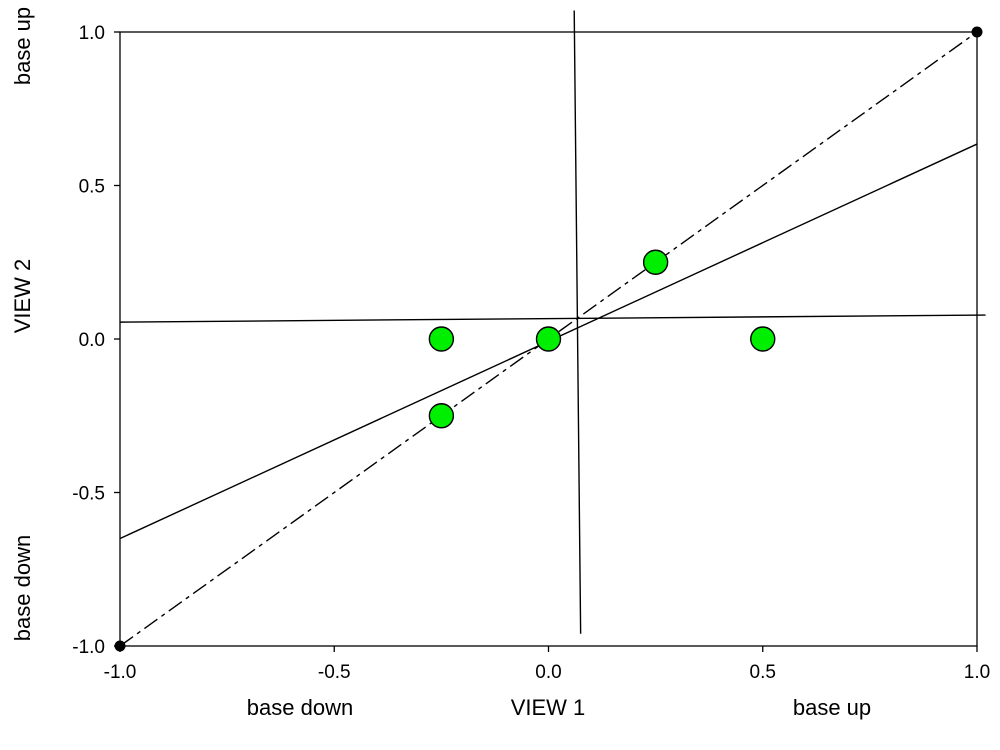 This screenshot has width=1000, height=750. I want to click on y-high-label: base up, so click(22, 46).